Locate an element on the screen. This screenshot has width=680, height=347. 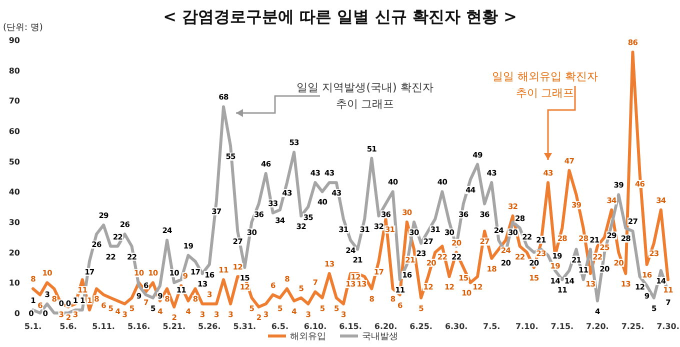
y-axis-title: (단위: 명) is located at coordinates (23, 28).